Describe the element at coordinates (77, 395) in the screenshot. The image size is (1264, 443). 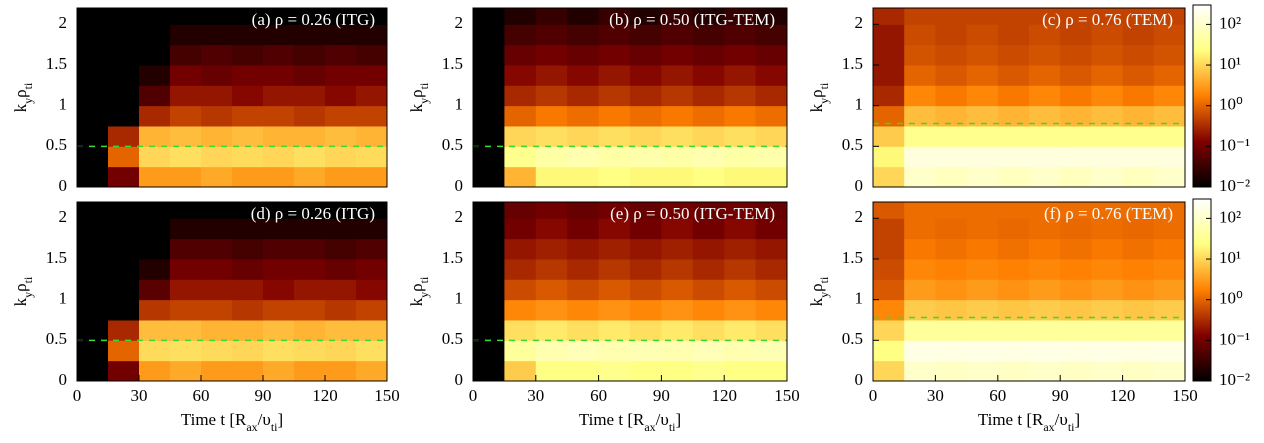
I see `x-tick-label: 0` at that location.